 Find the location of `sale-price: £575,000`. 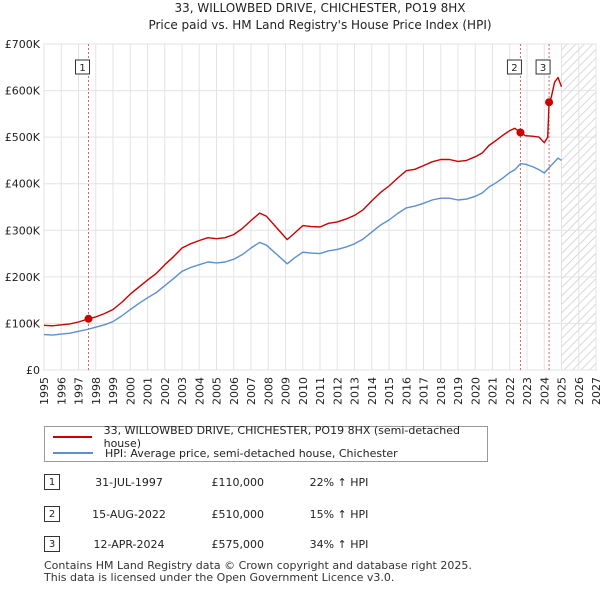

sale-price: £575,000 is located at coordinates (238, 544).